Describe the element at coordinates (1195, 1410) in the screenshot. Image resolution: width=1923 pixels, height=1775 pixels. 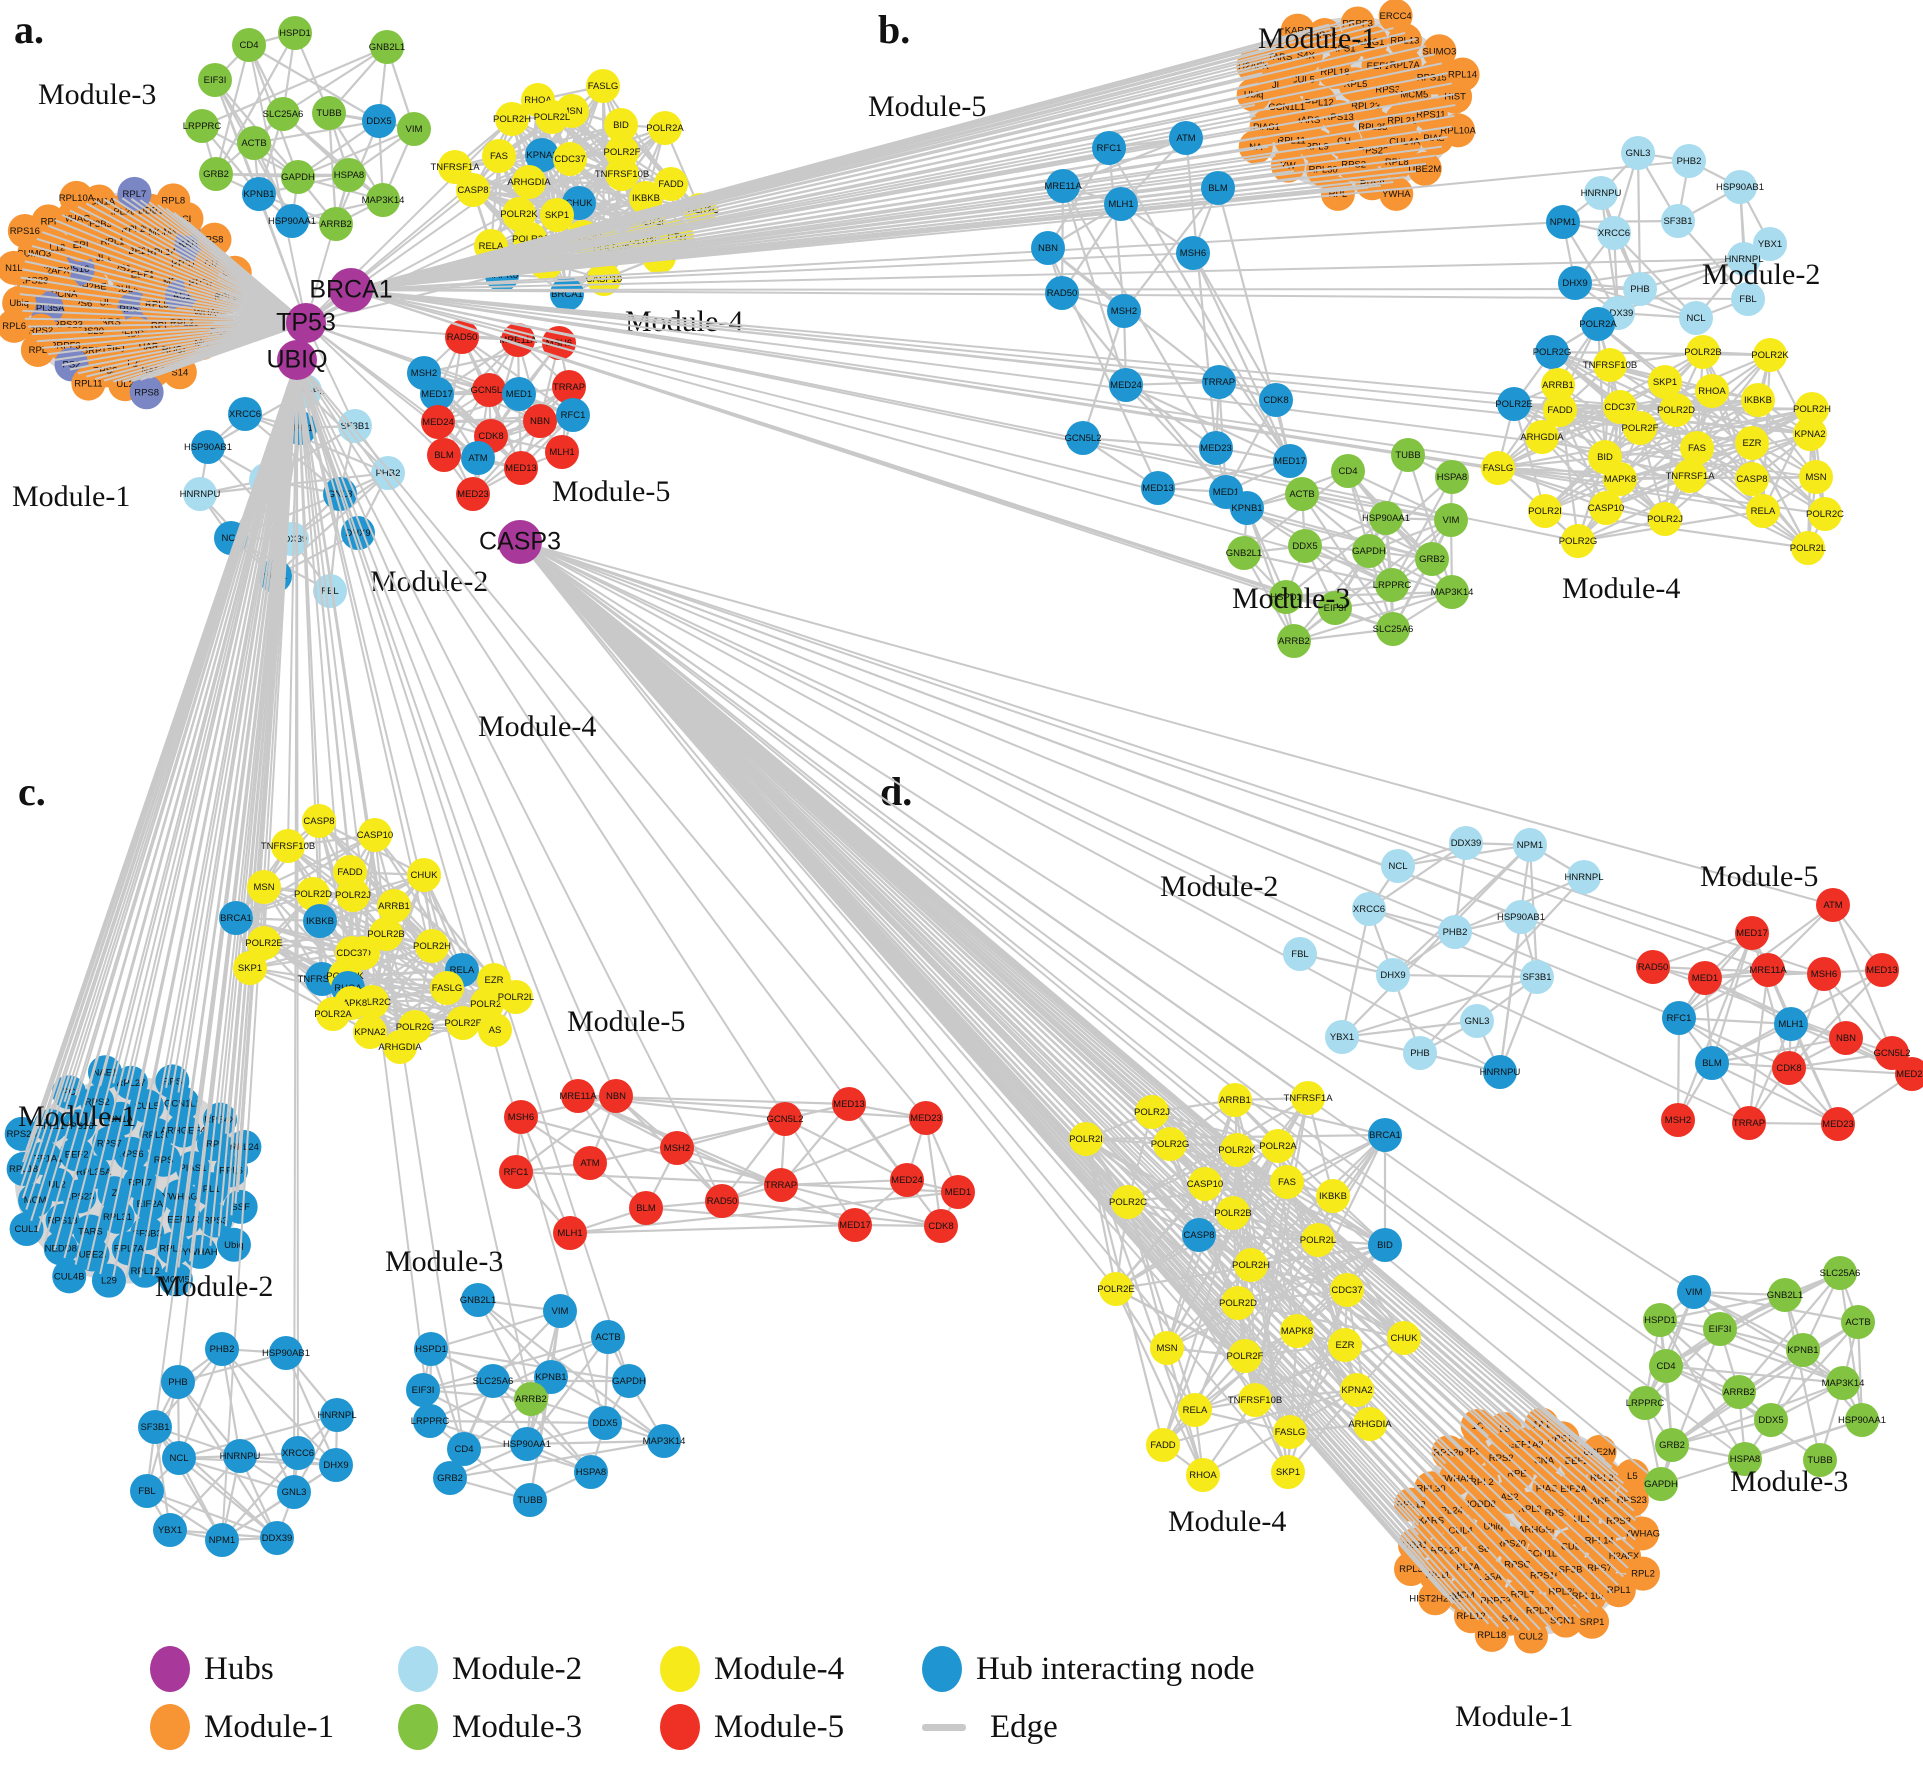
I see `network-node: RELA` at that location.